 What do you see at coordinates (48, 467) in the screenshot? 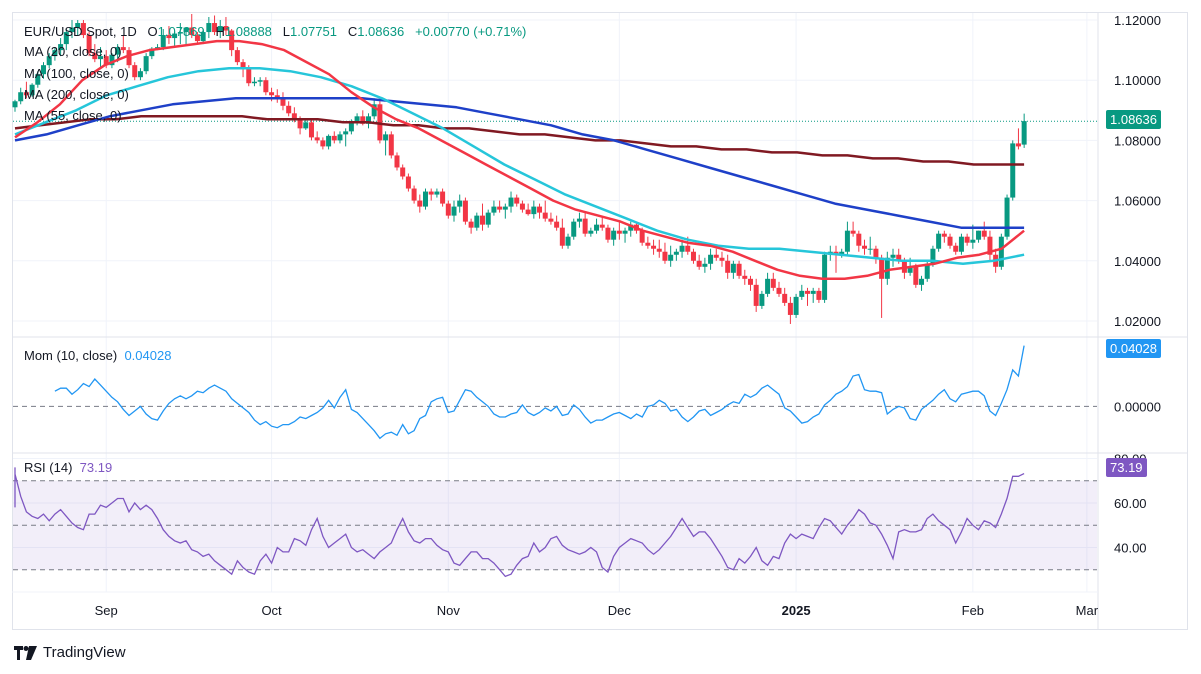
I see `rsi-label: RSI (14)` at bounding box center [48, 467].